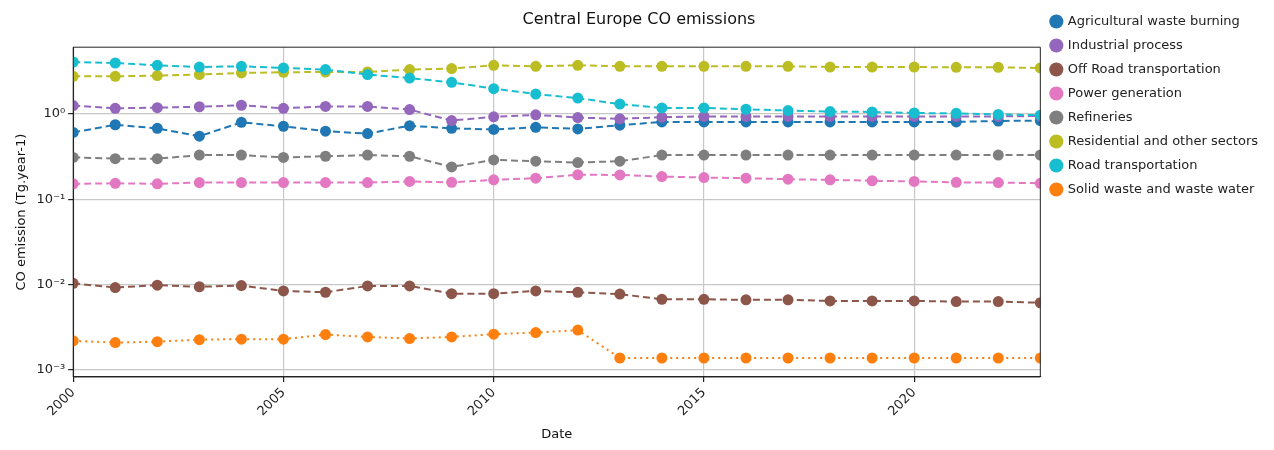  What do you see at coordinates (1163, 140) in the screenshot?
I see `legend-label: Residential and other sectors` at bounding box center [1163, 140].